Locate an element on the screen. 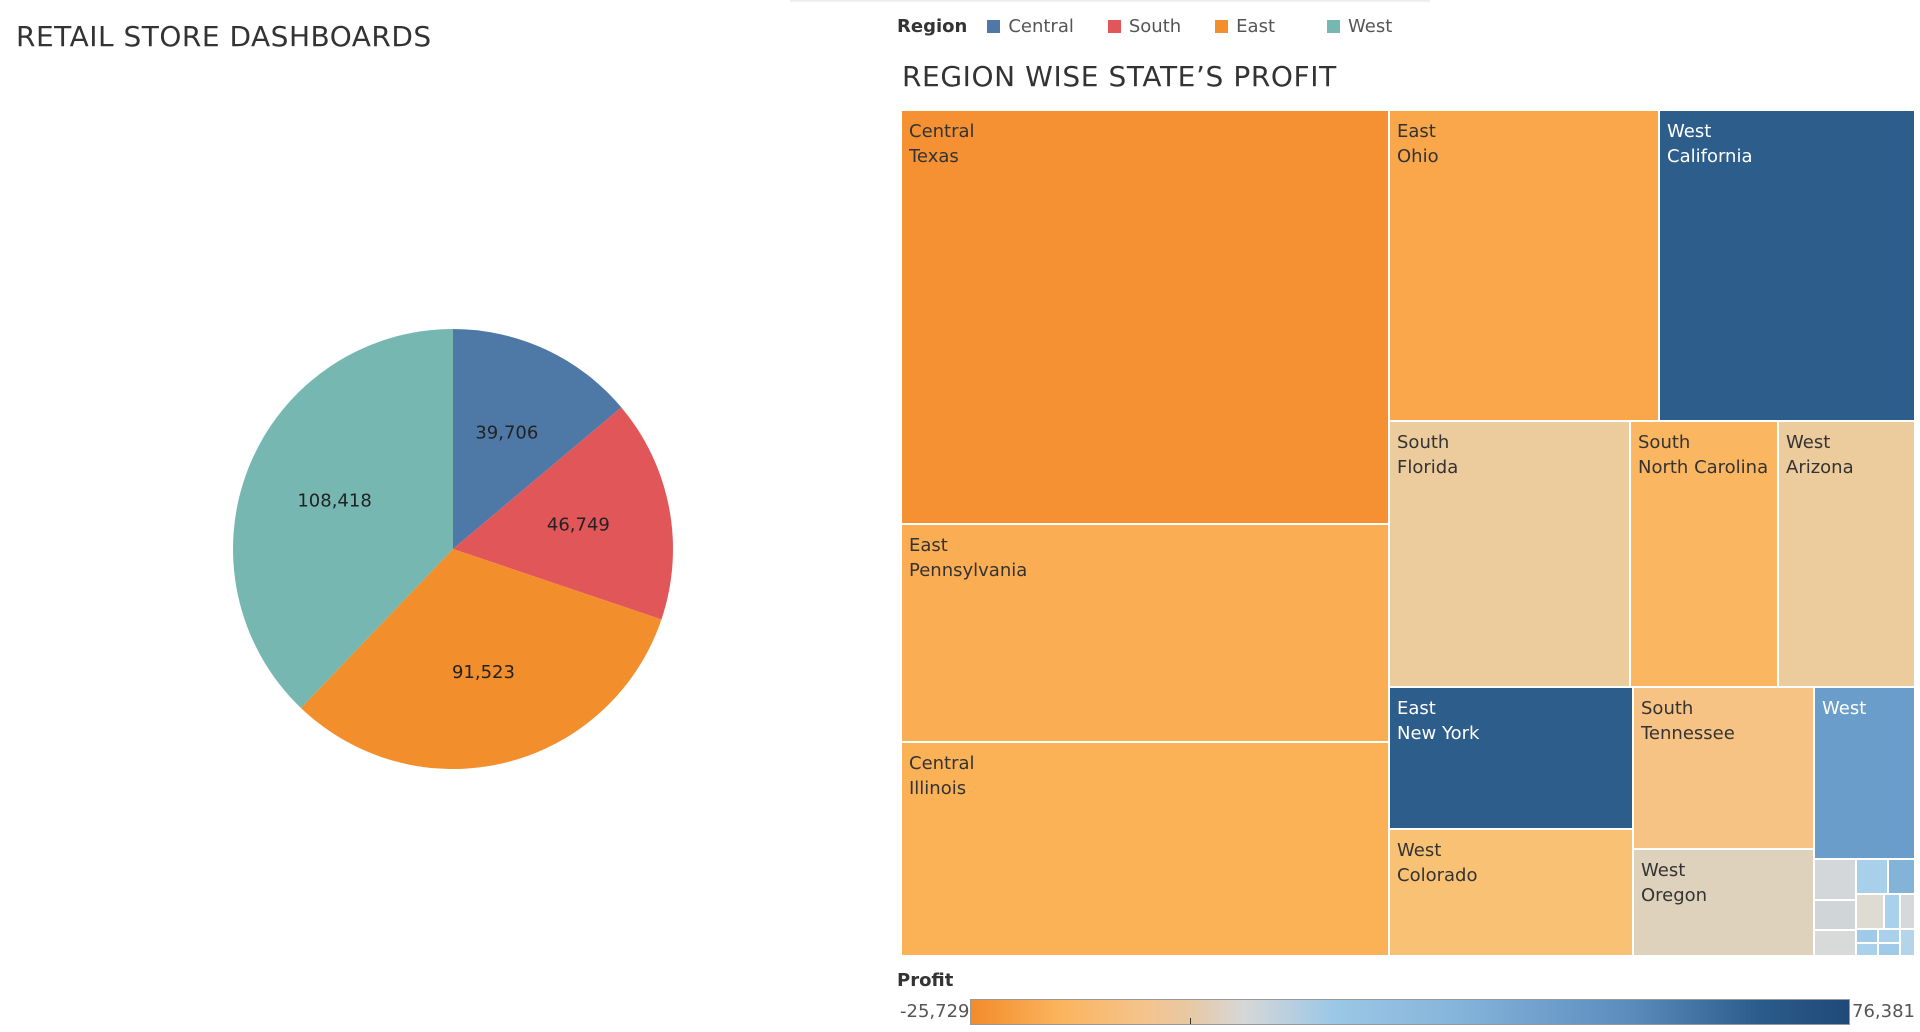 This screenshot has width=1920, height=1032. legend-label: East is located at coordinates (1256, 26).